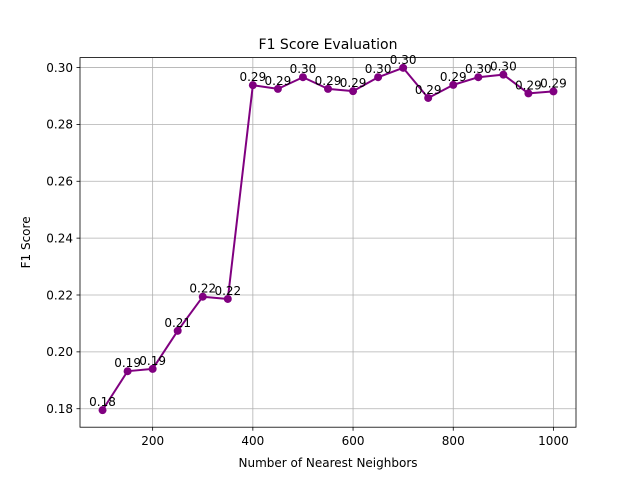 Image resolution: width=640 pixels, height=484 pixels. What do you see at coordinates (59, 182) in the screenshot?
I see `y-tick-label: 0.26` at bounding box center [59, 182].